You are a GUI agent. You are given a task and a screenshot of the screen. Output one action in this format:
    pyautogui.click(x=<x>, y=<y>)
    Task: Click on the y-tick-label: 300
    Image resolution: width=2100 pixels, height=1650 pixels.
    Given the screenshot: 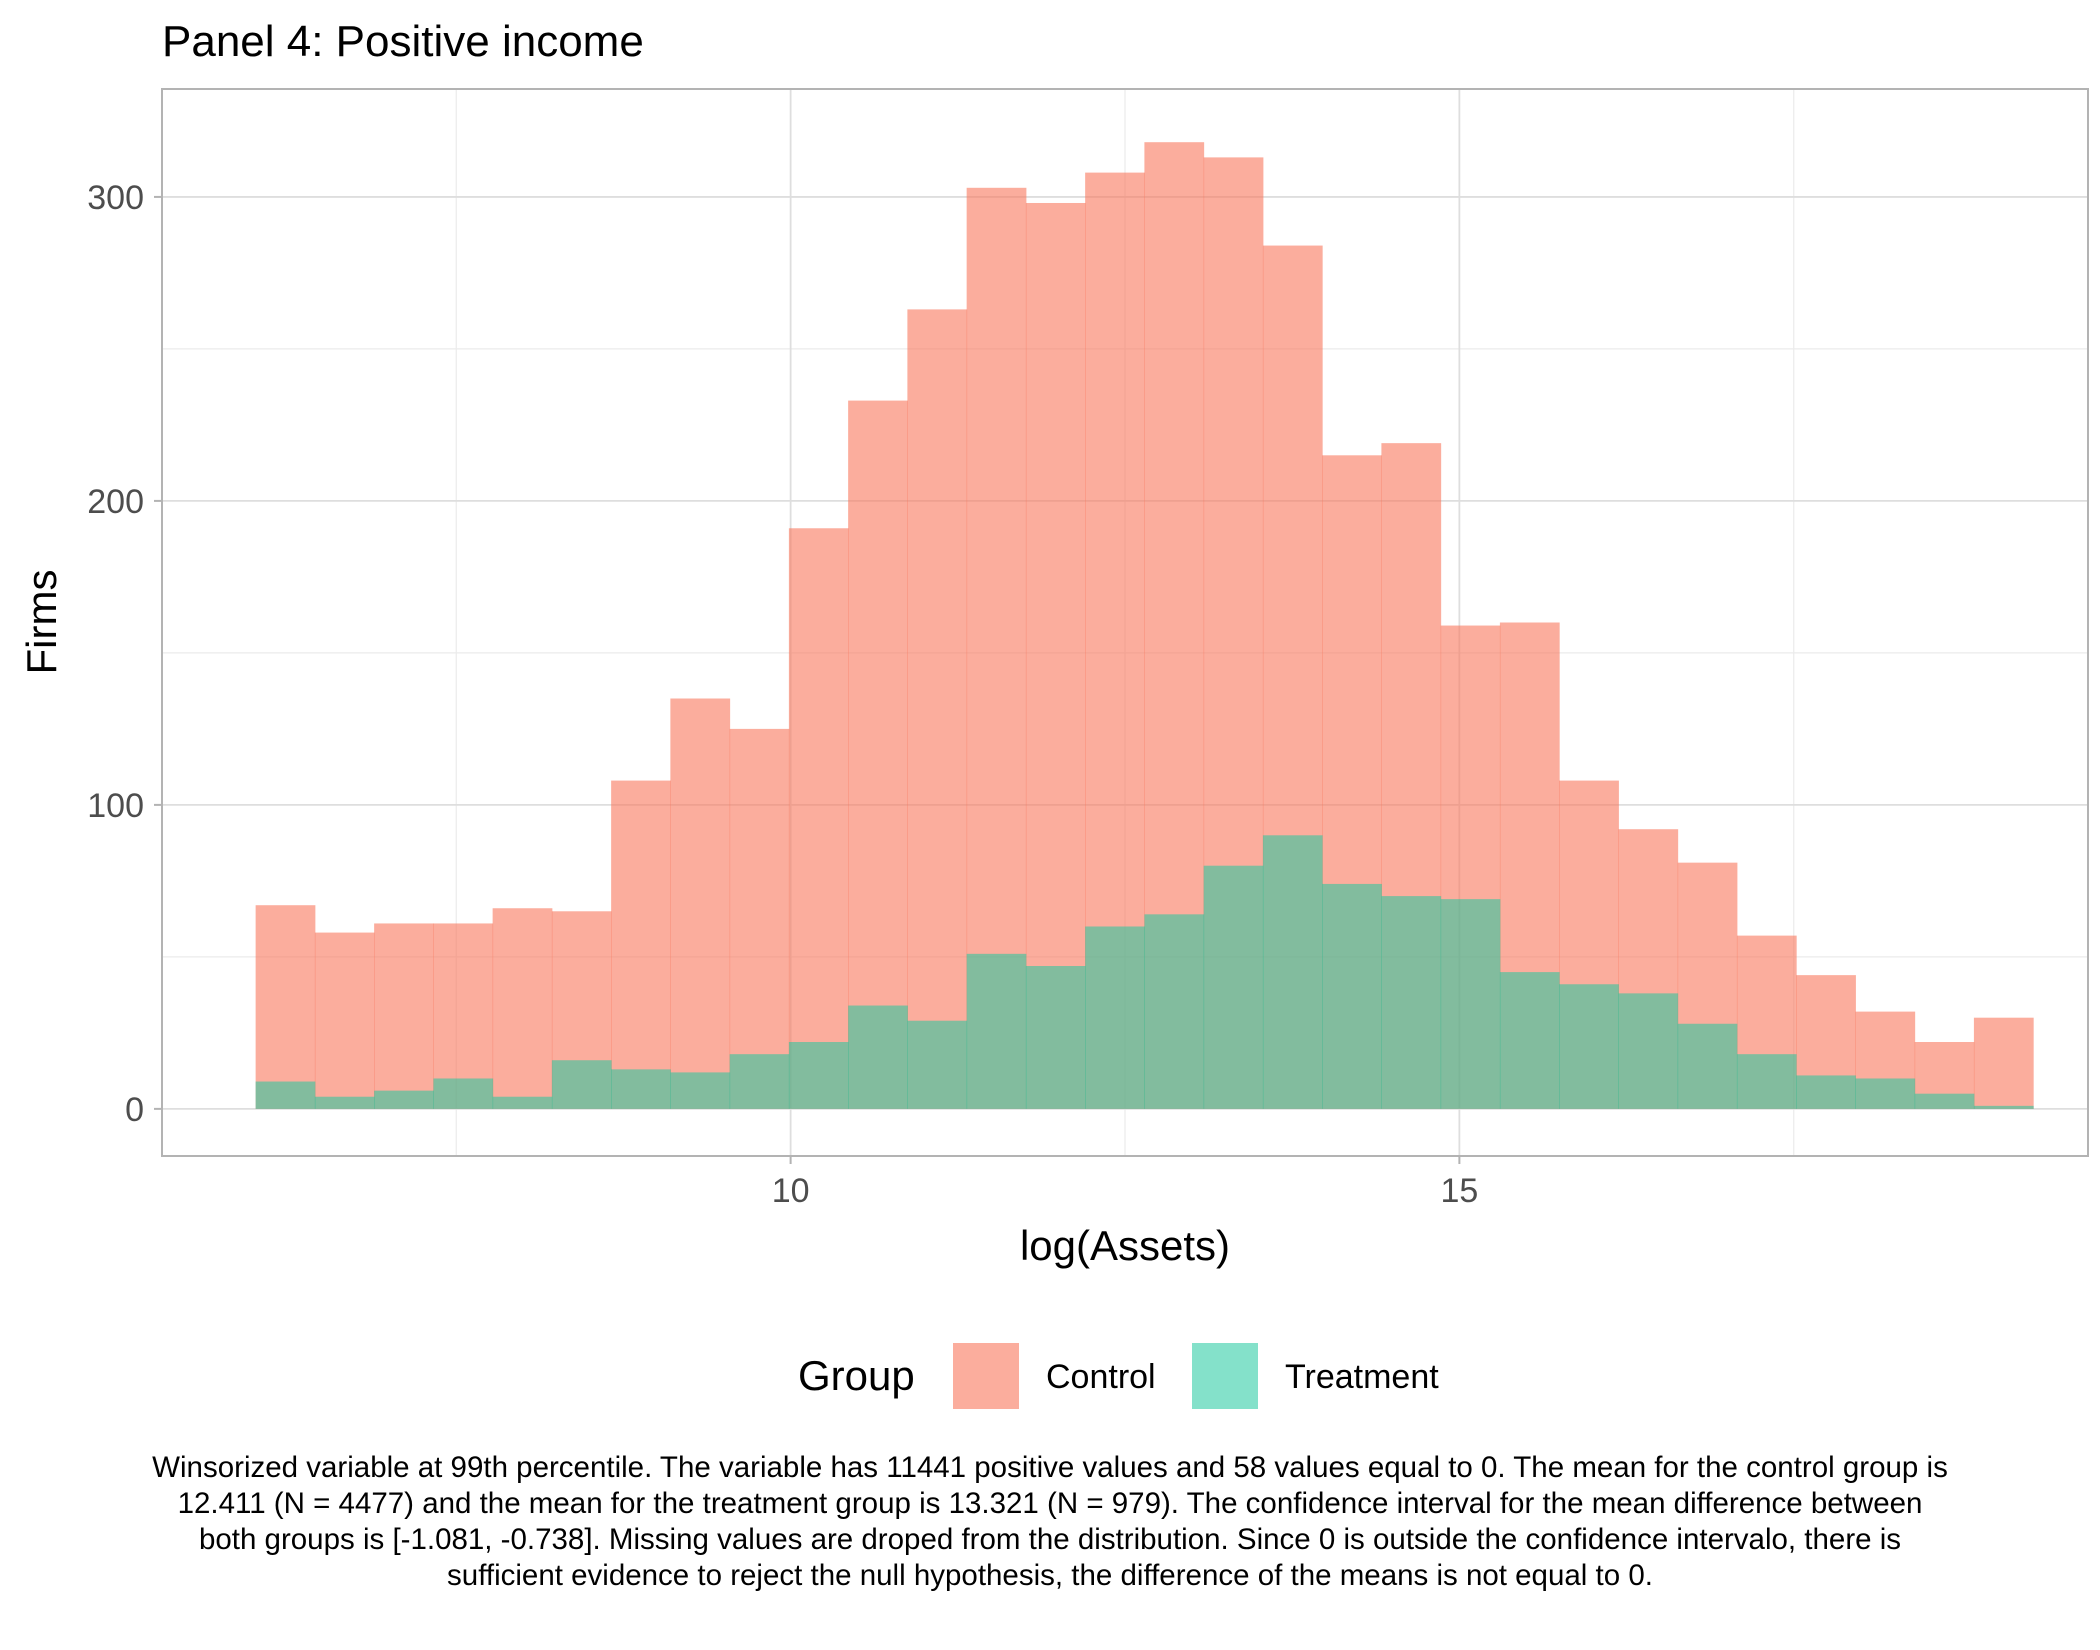 What is the action you would take?
    pyautogui.click(x=115, y=198)
    